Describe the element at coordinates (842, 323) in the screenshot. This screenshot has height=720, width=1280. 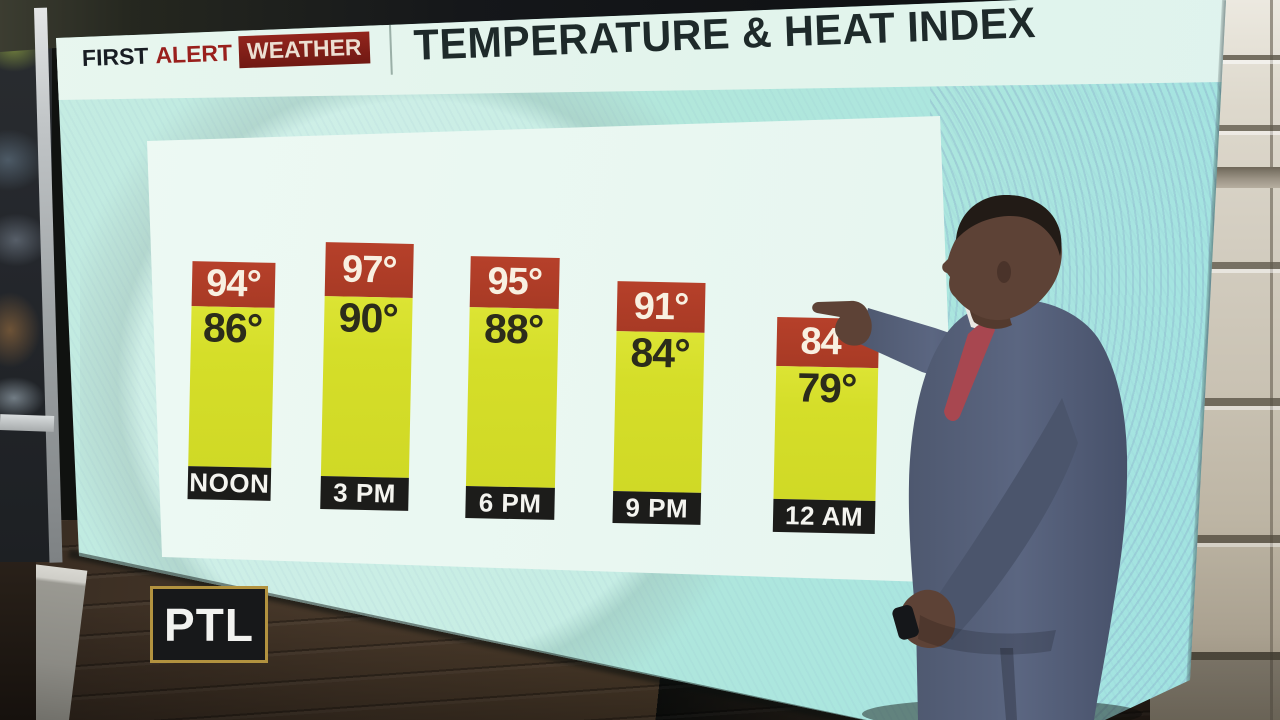
I see `presenter-pointing-hand` at that location.